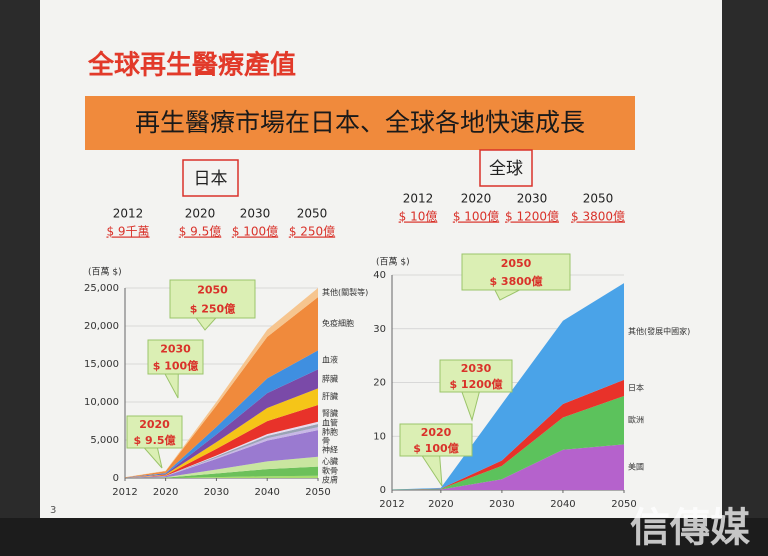  What do you see at coordinates (636, 467) in the screenshot?
I see `series-label: 美國` at bounding box center [636, 467].